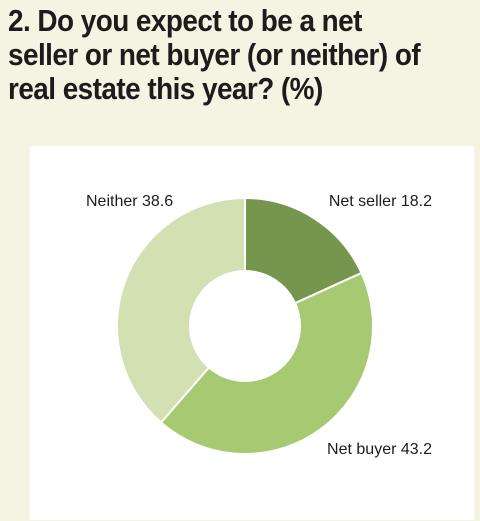 This screenshot has width=480, height=521. I want to click on label-net-seller: Net seller 18.2, so click(380, 201).